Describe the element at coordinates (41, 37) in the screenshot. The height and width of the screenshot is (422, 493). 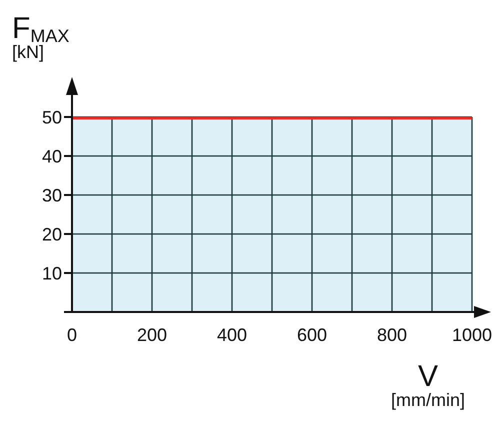
I see `y-axis-title: F$_{MAX}$ [kN]` at that location.